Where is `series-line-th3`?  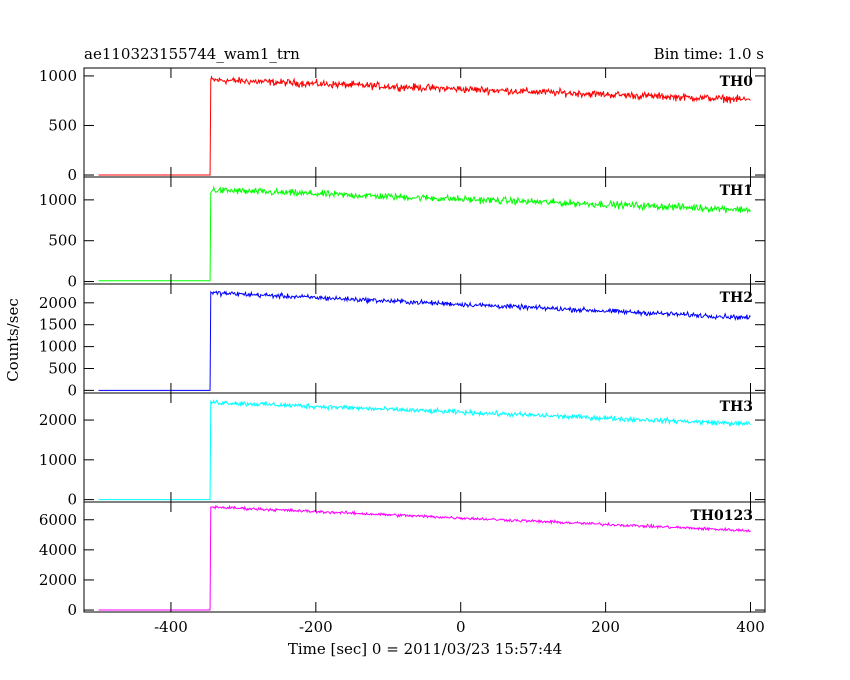 series-line-th3 is located at coordinates (424, 450).